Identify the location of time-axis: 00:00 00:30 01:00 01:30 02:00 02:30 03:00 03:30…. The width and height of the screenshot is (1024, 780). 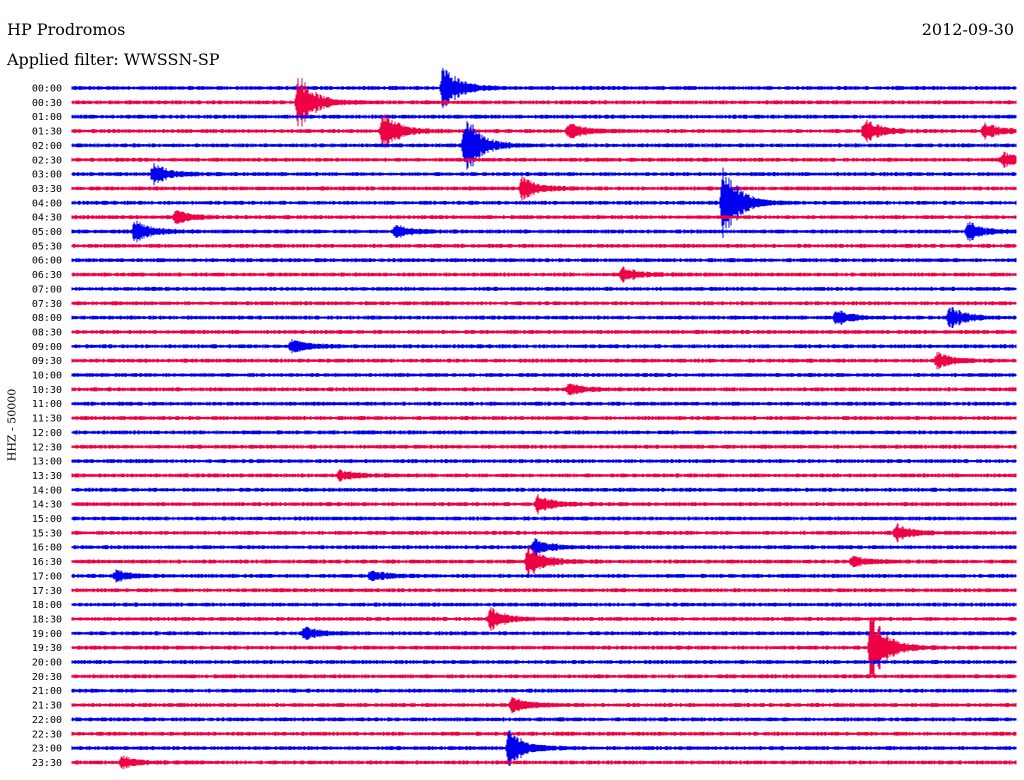
(47, 426).